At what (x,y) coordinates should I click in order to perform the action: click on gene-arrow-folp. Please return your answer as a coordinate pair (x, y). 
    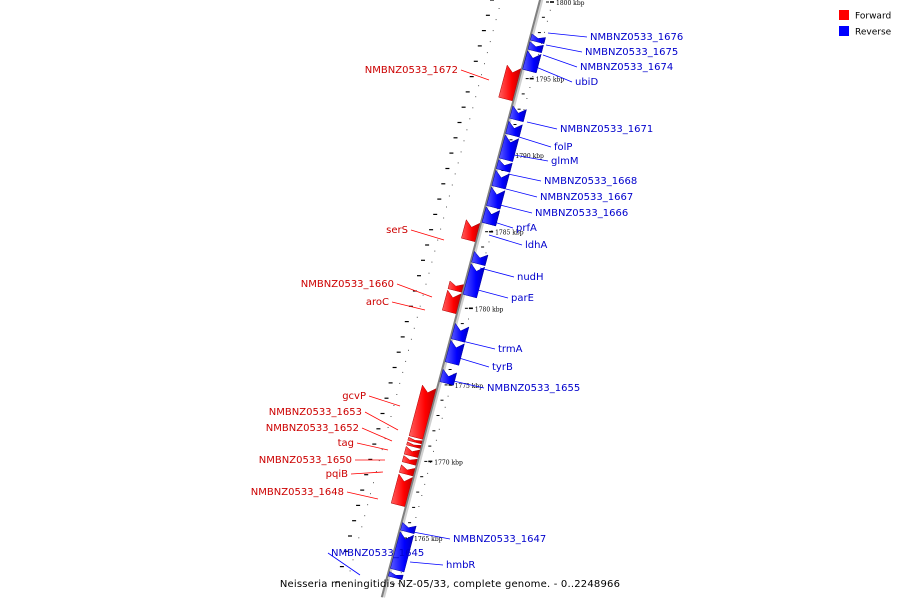
    Looking at the image, I should click on (514, 129).